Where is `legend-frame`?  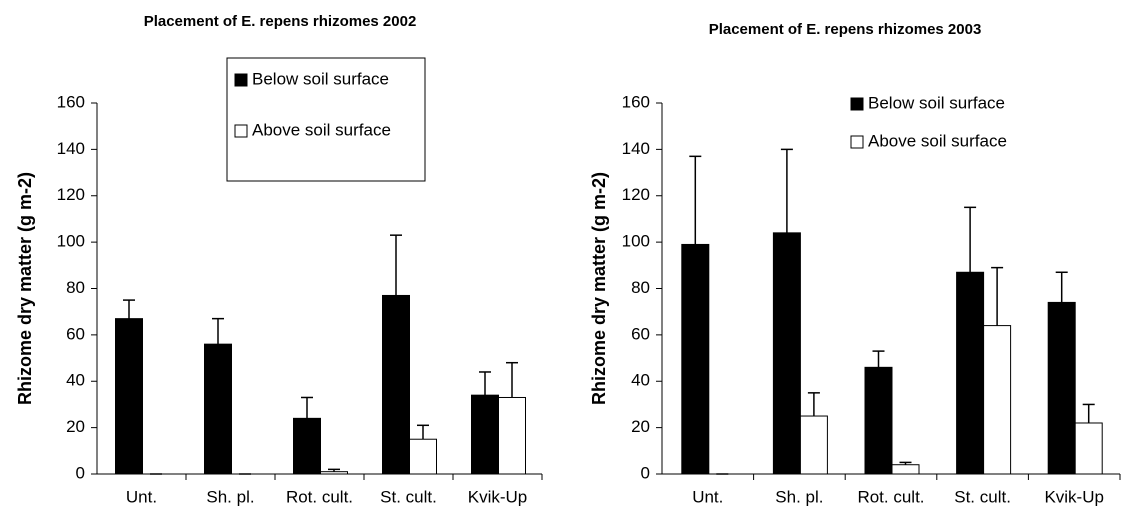
legend-frame is located at coordinates (326, 119).